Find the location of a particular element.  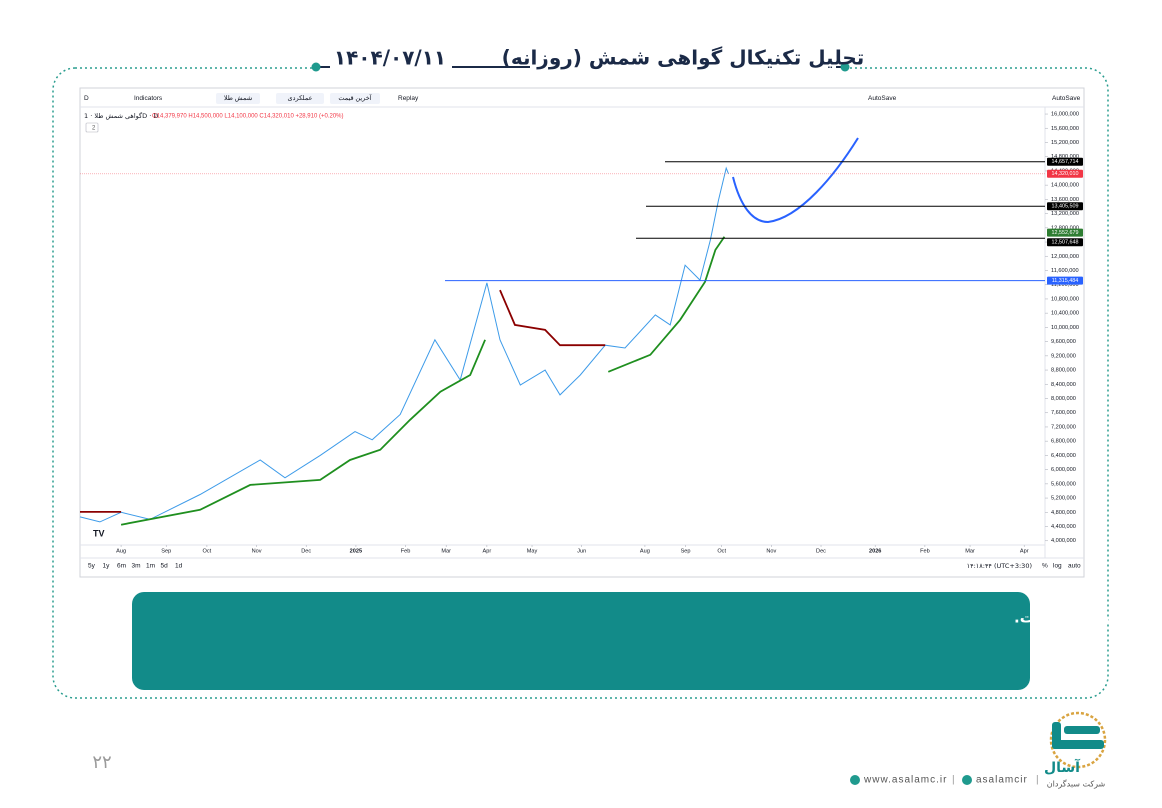

y-tick-label: 12,000,000 is located at coordinates (1065, 257).